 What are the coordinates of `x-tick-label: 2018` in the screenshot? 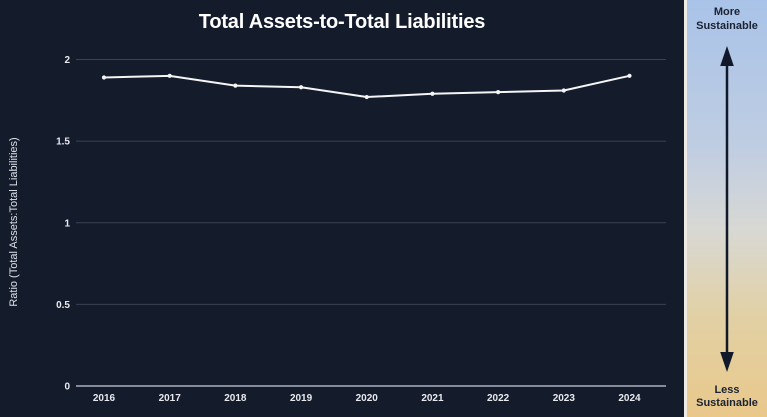 It's located at (235, 398).